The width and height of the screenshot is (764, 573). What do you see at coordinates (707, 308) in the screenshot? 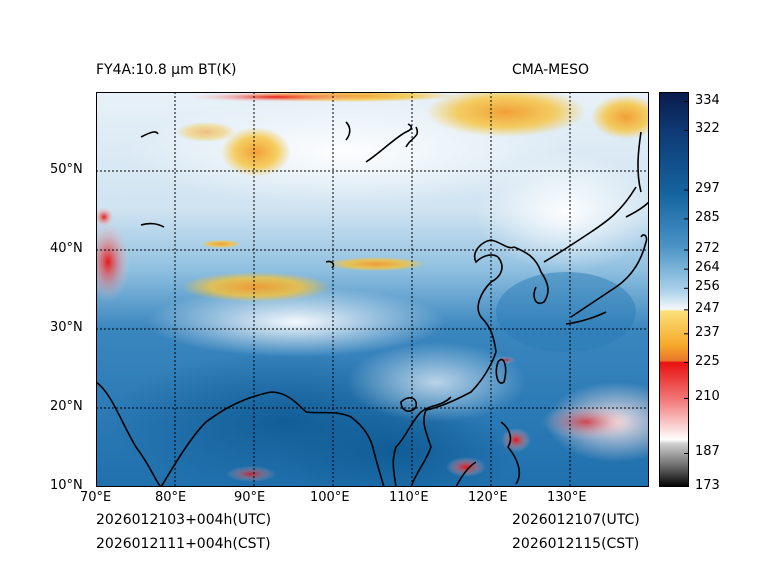
I see `colorbar-label-247: 247` at bounding box center [707, 308].